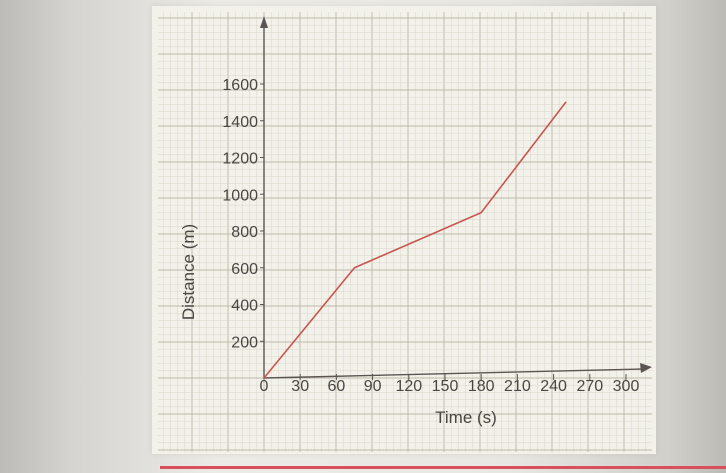 The image size is (726, 473). Describe the element at coordinates (443, 467) in the screenshot. I see `red-page-rule` at that location.